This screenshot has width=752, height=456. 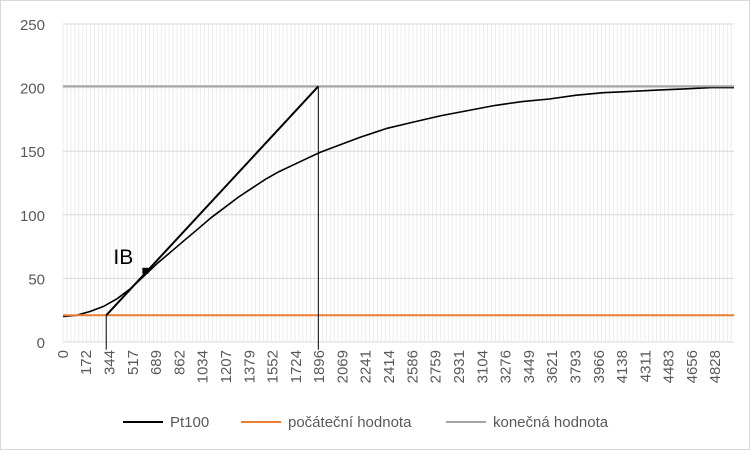 I want to click on x-tick-label: 4311, so click(x=645, y=366).